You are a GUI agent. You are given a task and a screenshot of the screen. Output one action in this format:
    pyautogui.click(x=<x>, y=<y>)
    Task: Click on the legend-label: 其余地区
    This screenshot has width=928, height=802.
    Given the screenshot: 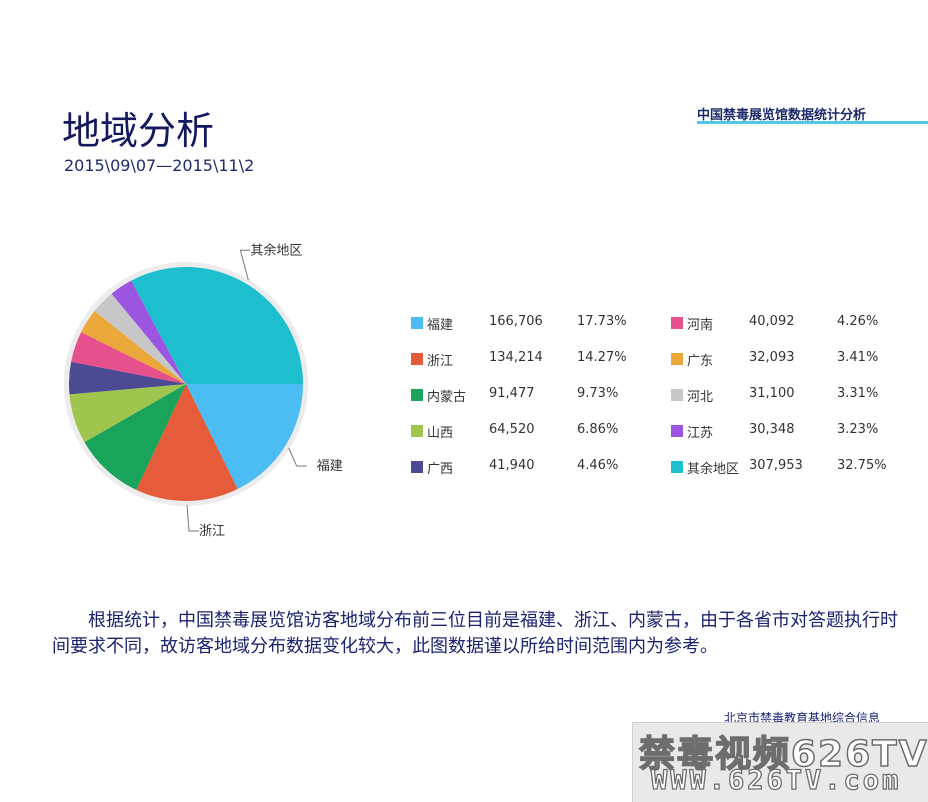 What is the action you would take?
    pyautogui.click(x=713, y=469)
    